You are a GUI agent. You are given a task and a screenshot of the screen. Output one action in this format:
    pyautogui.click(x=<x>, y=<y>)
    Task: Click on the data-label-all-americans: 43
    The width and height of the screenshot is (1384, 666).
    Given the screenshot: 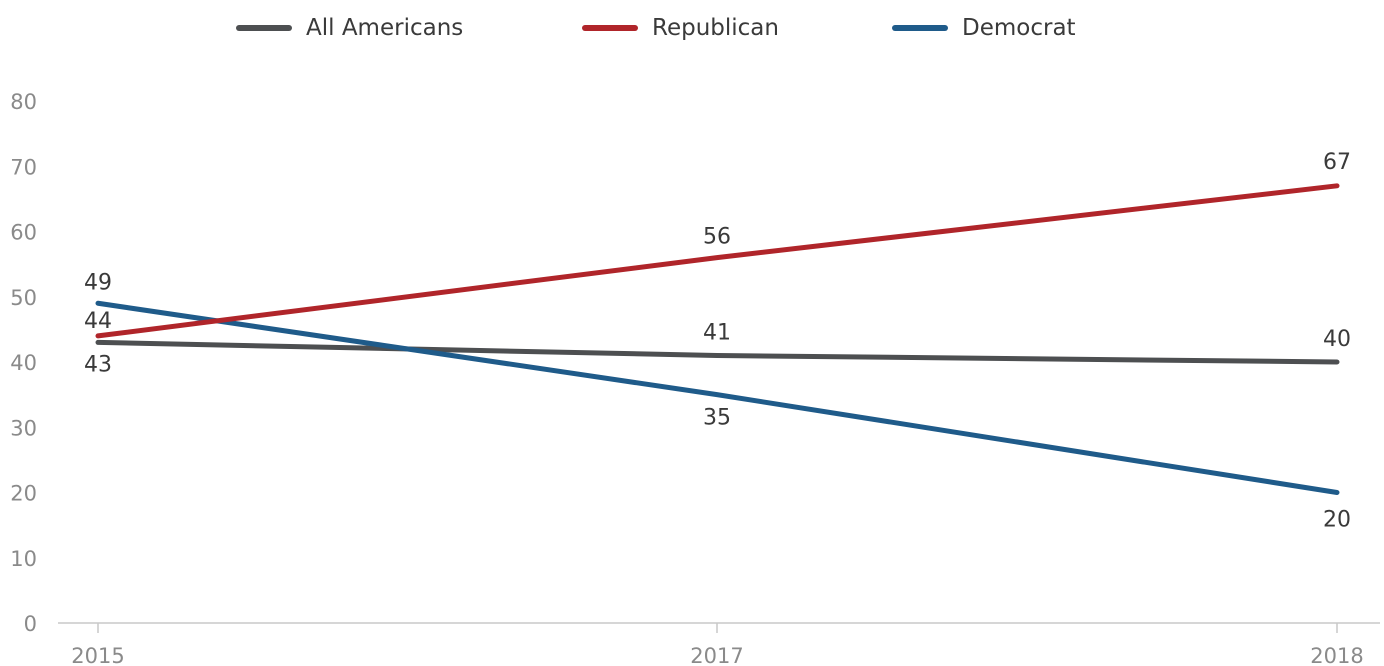 What is the action you would take?
    pyautogui.click(x=98, y=364)
    